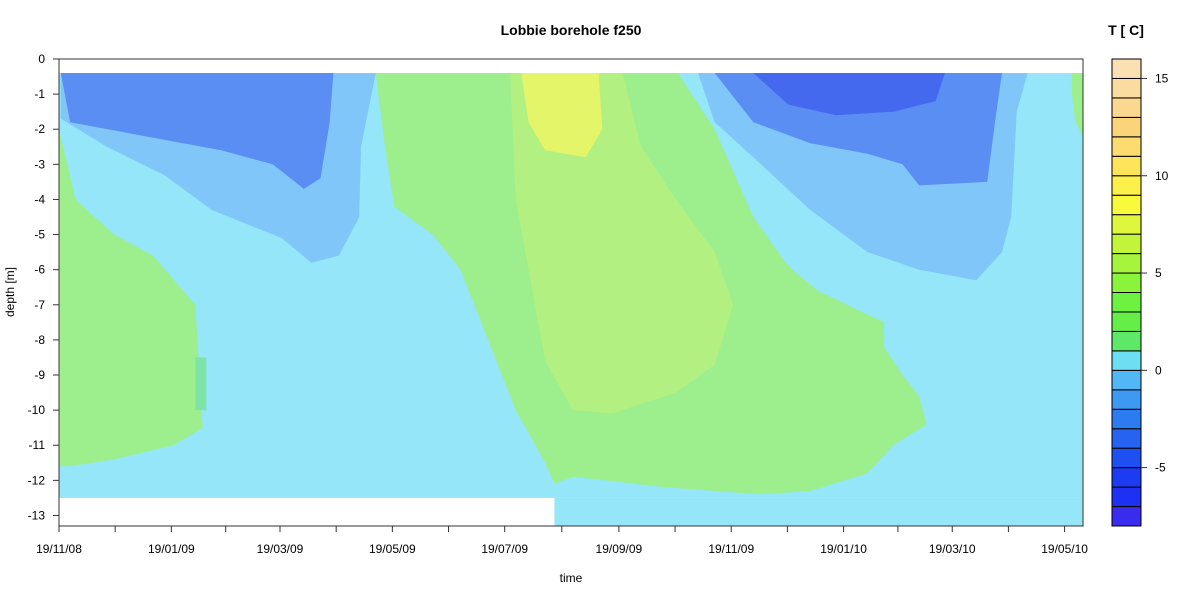 The width and height of the screenshot is (1200, 605). What do you see at coordinates (952, 549) in the screenshot?
I see `x-tick-label: 19/03/10` at bounding box center [952, 549].